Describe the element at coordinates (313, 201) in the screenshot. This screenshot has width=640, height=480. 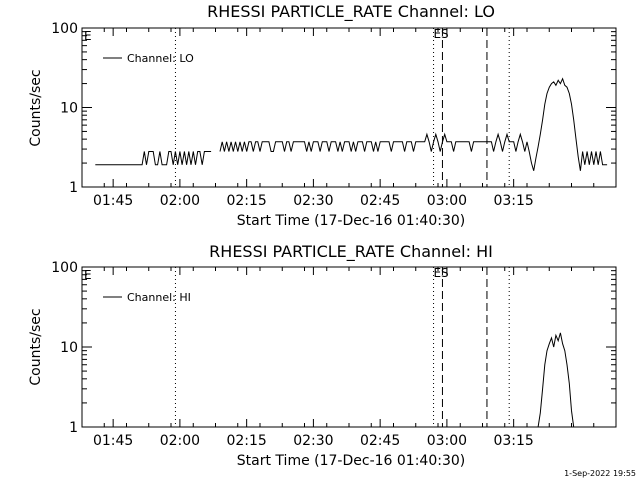
I see `lo-x-tick-label-3: 02:30` at that location.